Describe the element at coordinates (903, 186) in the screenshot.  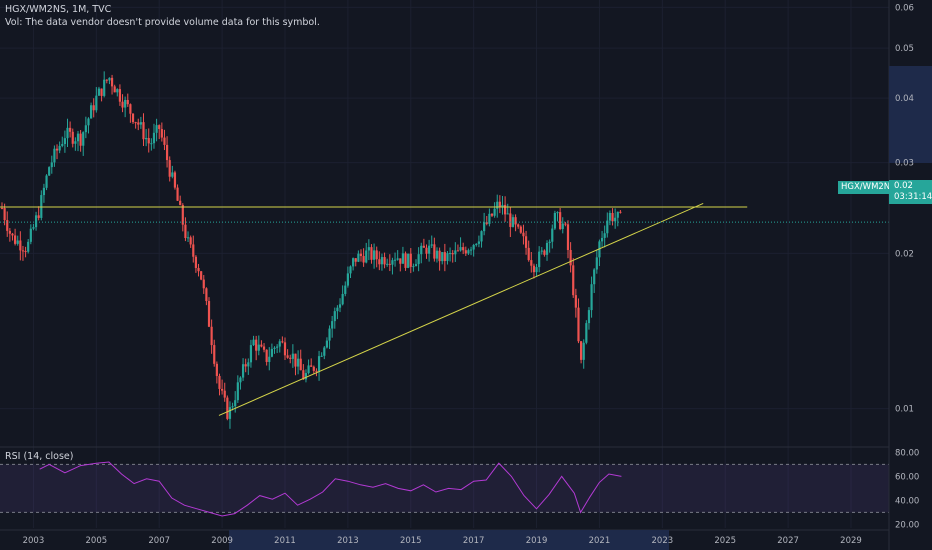
I see `last-price-value: 0.02` at that location.